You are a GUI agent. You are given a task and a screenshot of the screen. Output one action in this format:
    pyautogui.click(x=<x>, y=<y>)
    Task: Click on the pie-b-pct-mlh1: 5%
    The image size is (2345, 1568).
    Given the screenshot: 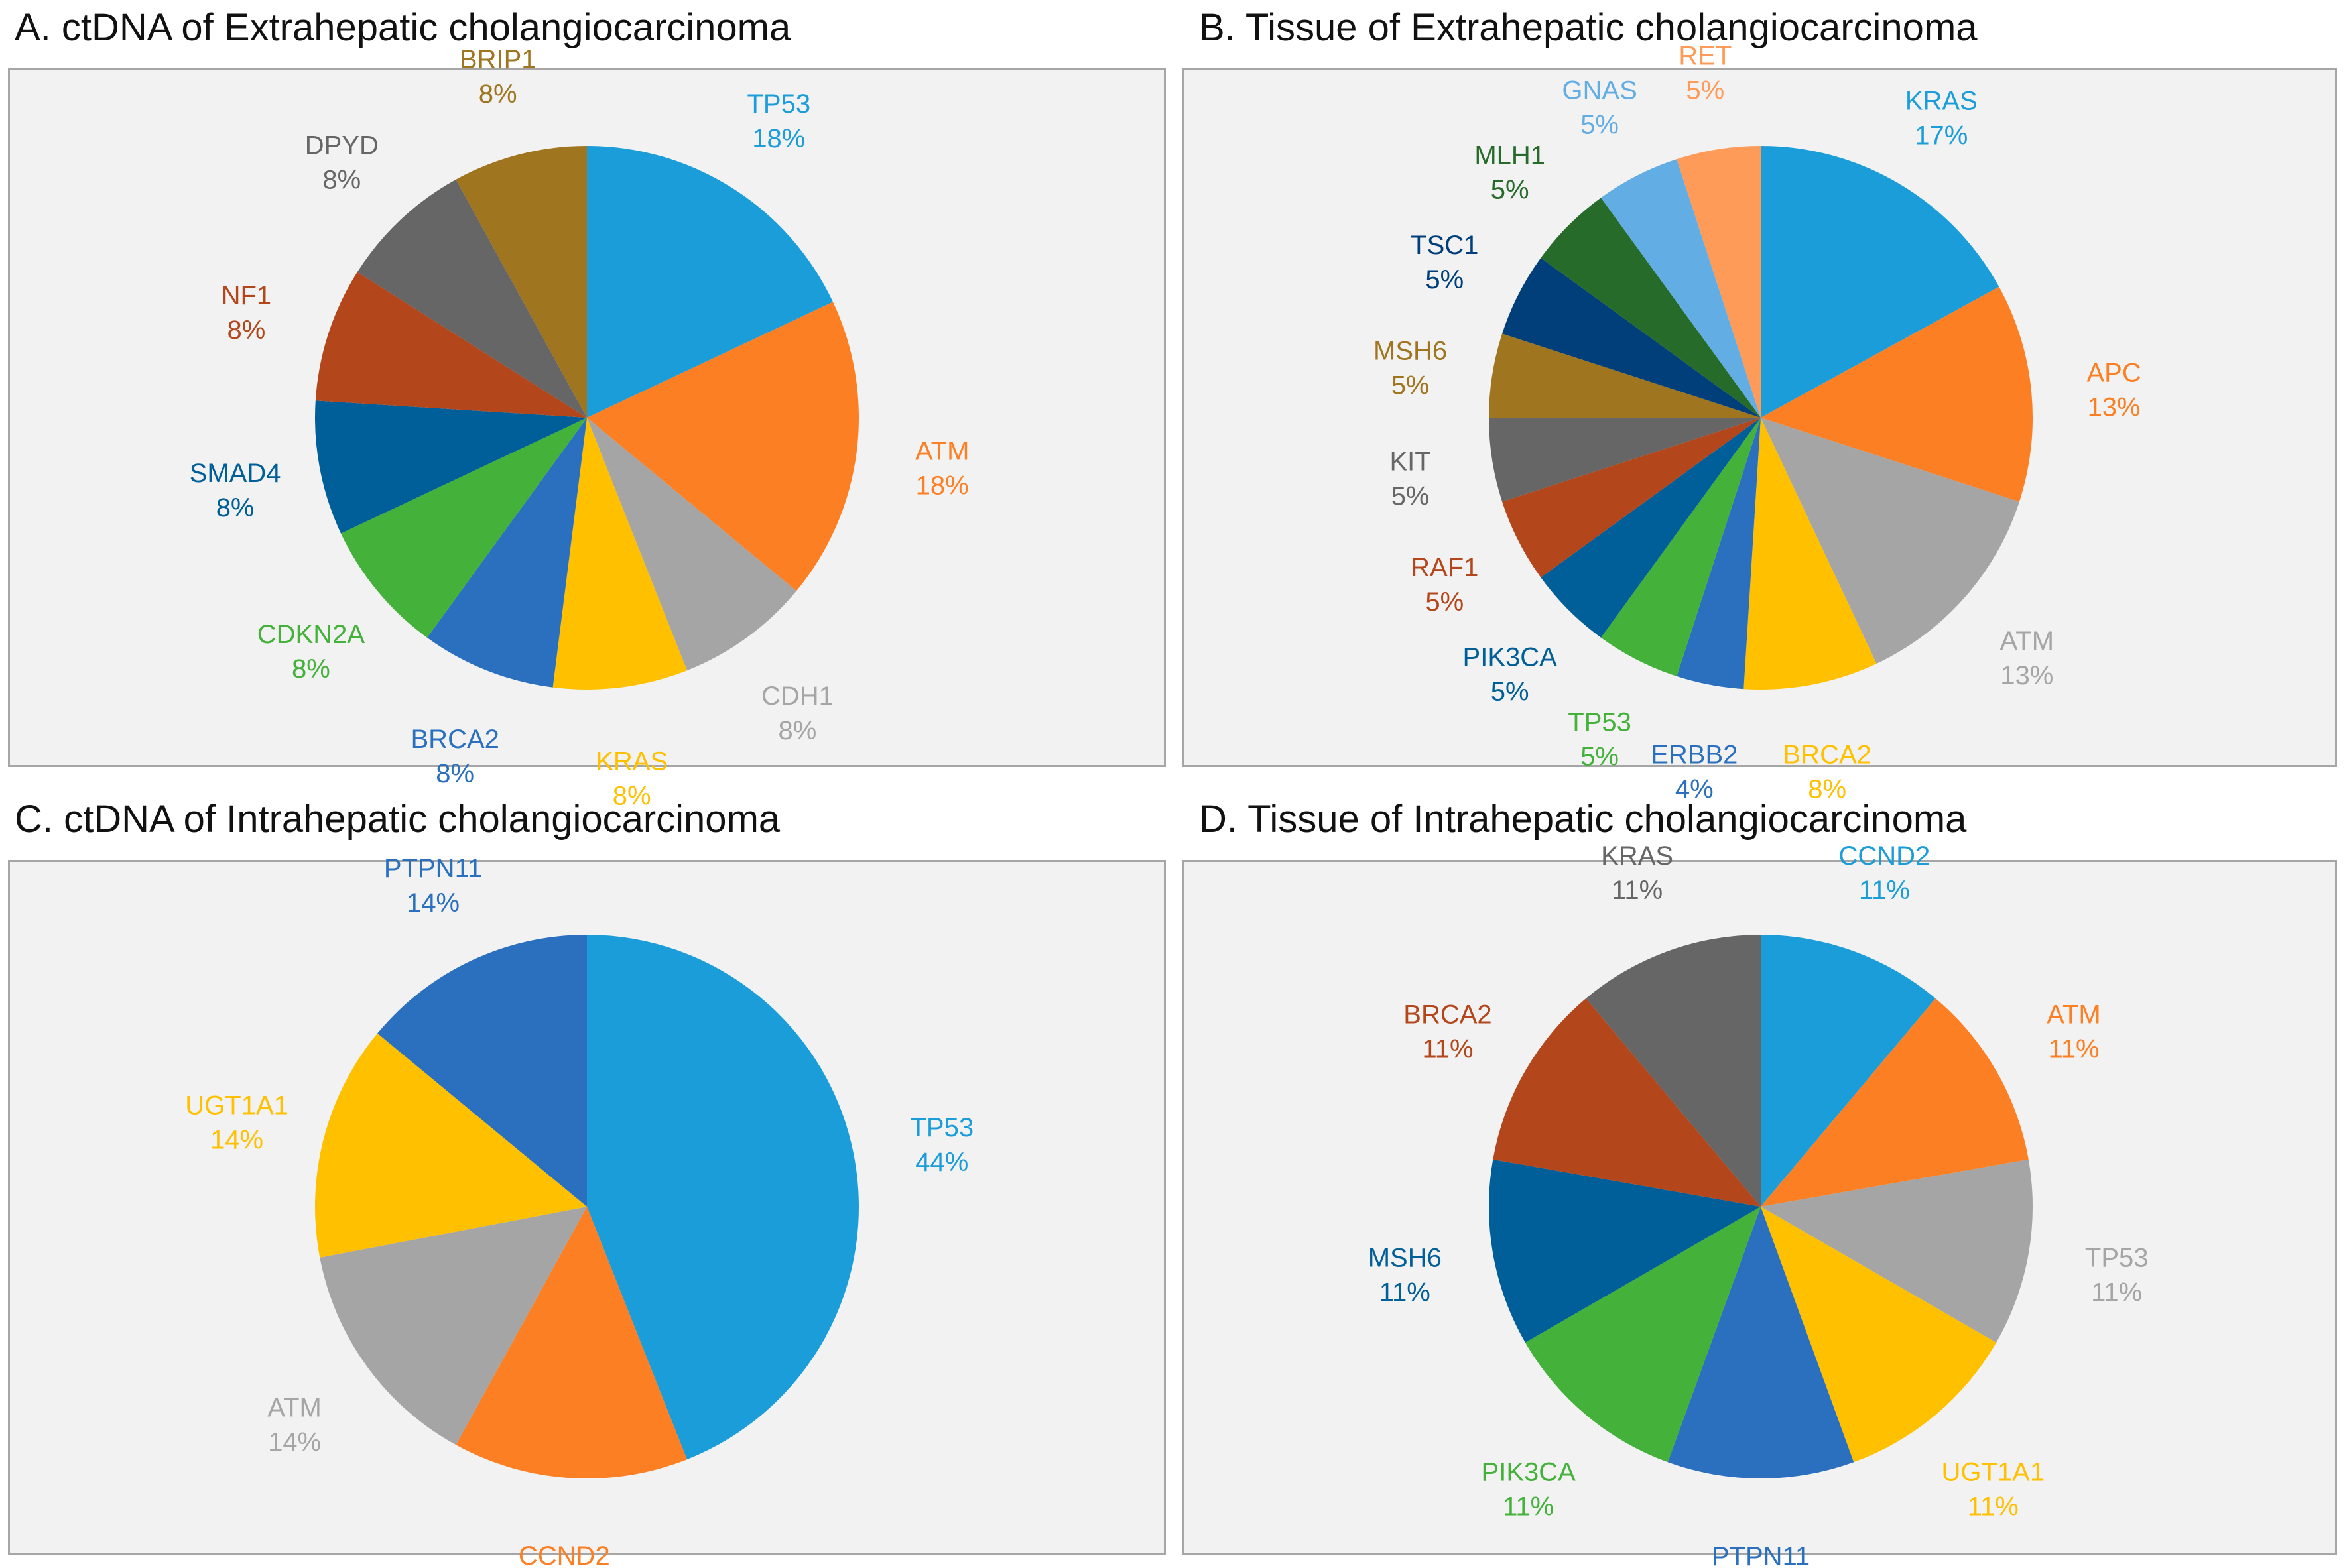 What is the action you would take?
    pyautogui.click(x=1510, y=190)
    